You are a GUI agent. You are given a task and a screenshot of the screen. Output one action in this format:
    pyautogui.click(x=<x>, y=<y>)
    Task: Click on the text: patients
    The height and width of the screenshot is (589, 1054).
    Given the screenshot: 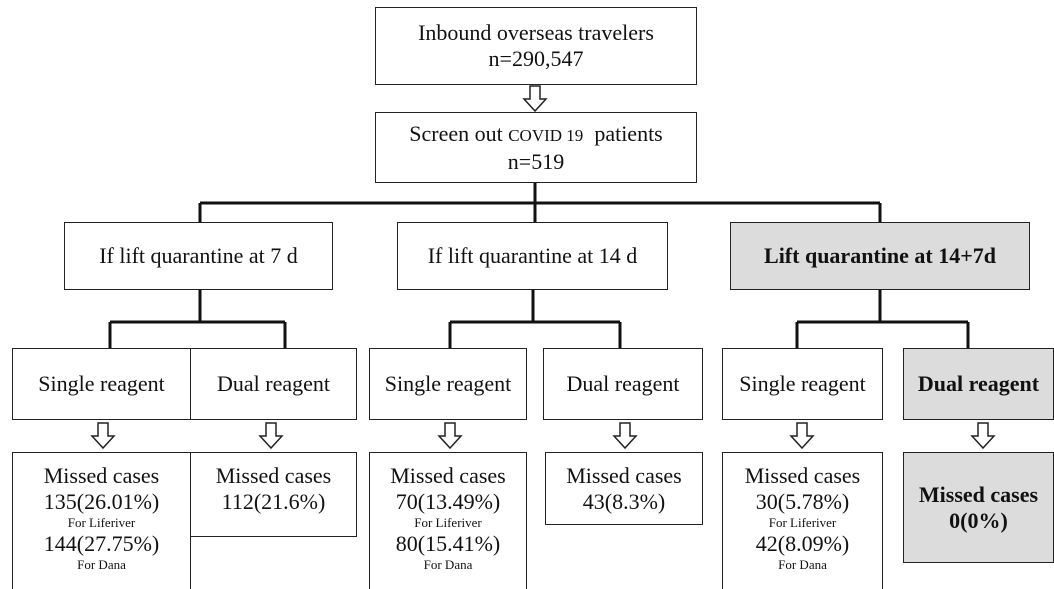 What is the action you would take?
    pyautogui.click(x=628, y=133)
    